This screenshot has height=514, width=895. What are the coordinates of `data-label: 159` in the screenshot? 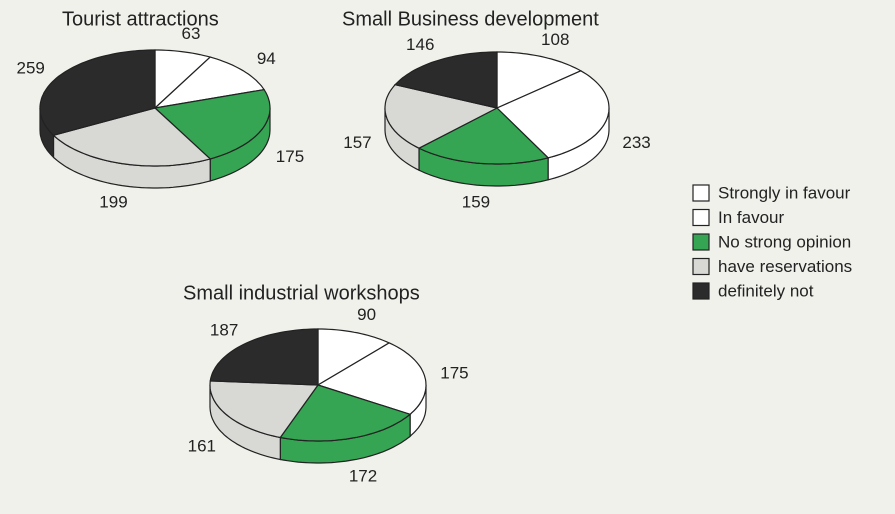 It's located at (476, 202).